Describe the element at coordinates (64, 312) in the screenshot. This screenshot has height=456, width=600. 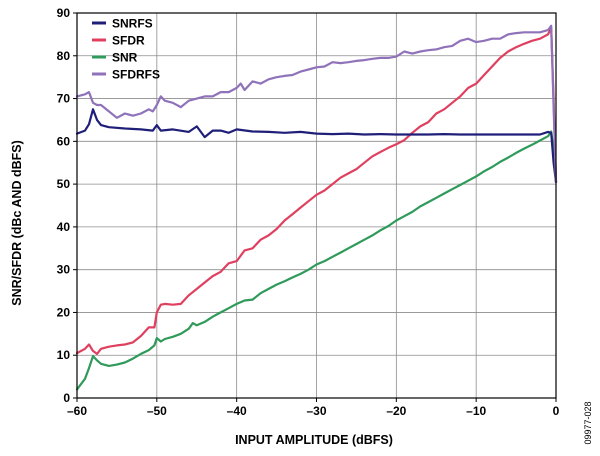
I see `y-tick-label: 20` at that location.